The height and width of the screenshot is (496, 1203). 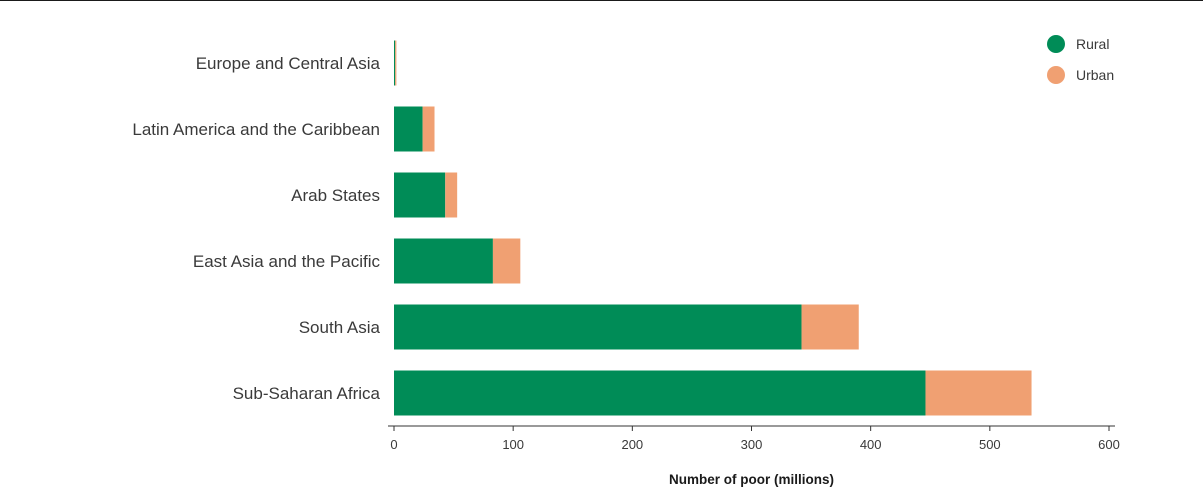 What do you see at coordinates (451, 195) in the screenshot?
I see `bar-urban-arab-states` at bounding box center [451, 195].